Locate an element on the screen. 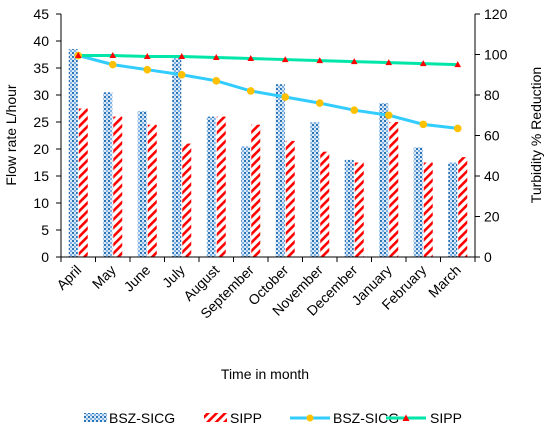 The image size is (550, 433). marker-bsz-sicg-december is located at coordinates (354, 110).